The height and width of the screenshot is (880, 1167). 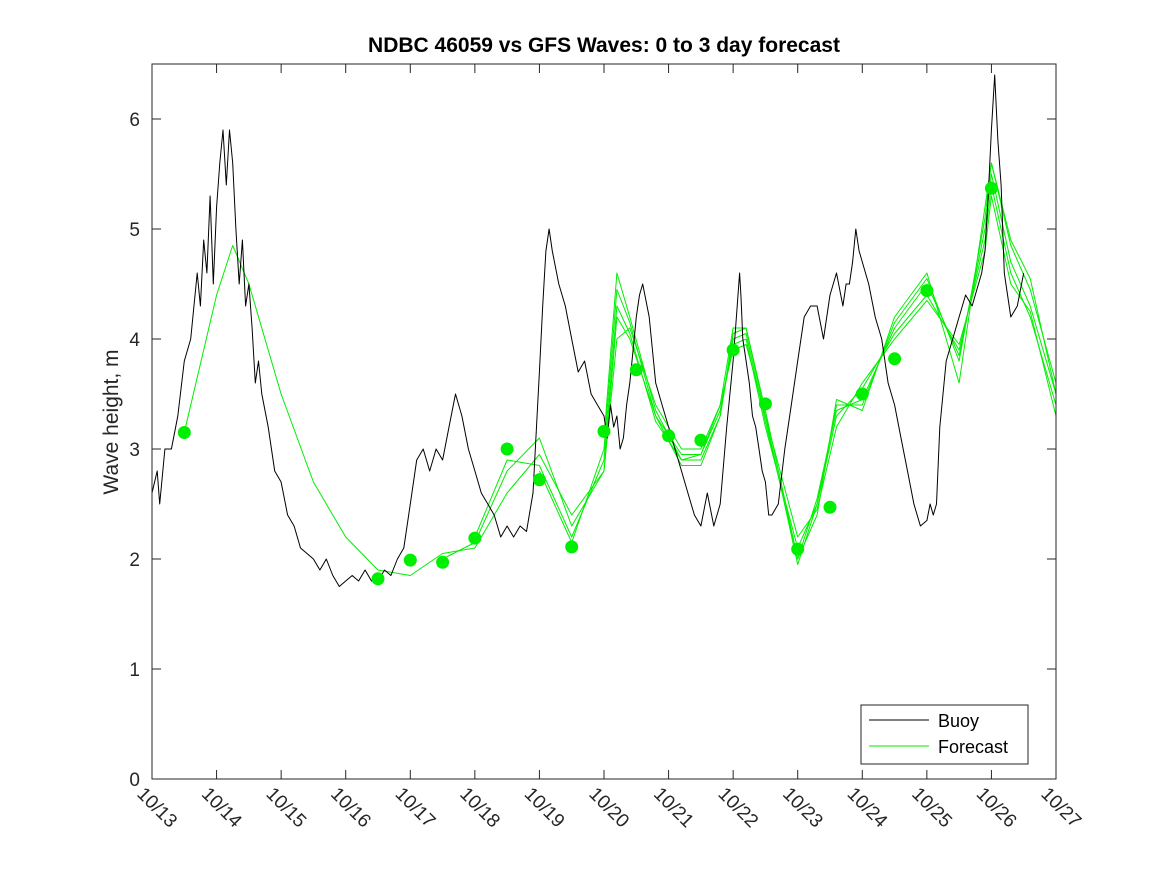 I want to click on y-tick-label: 3, so click(x=134, y=450).